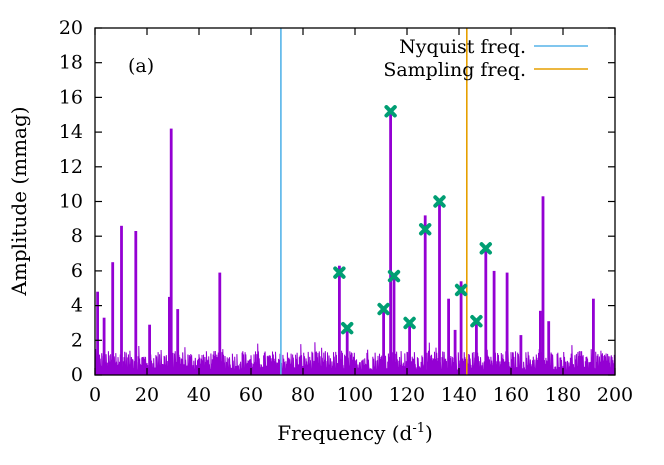 This screenshot has width=664, height=465. I want to click on x-axis-title-end: ), so click(429, 433).